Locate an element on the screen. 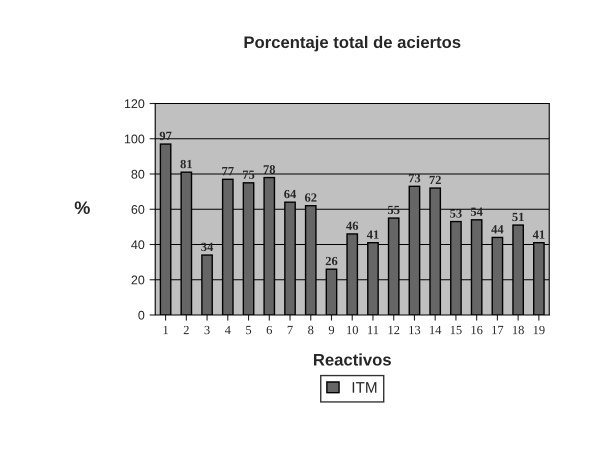 This screenshot has width=597, height=450. data-label: 77 is located at coordinates (228, 171).